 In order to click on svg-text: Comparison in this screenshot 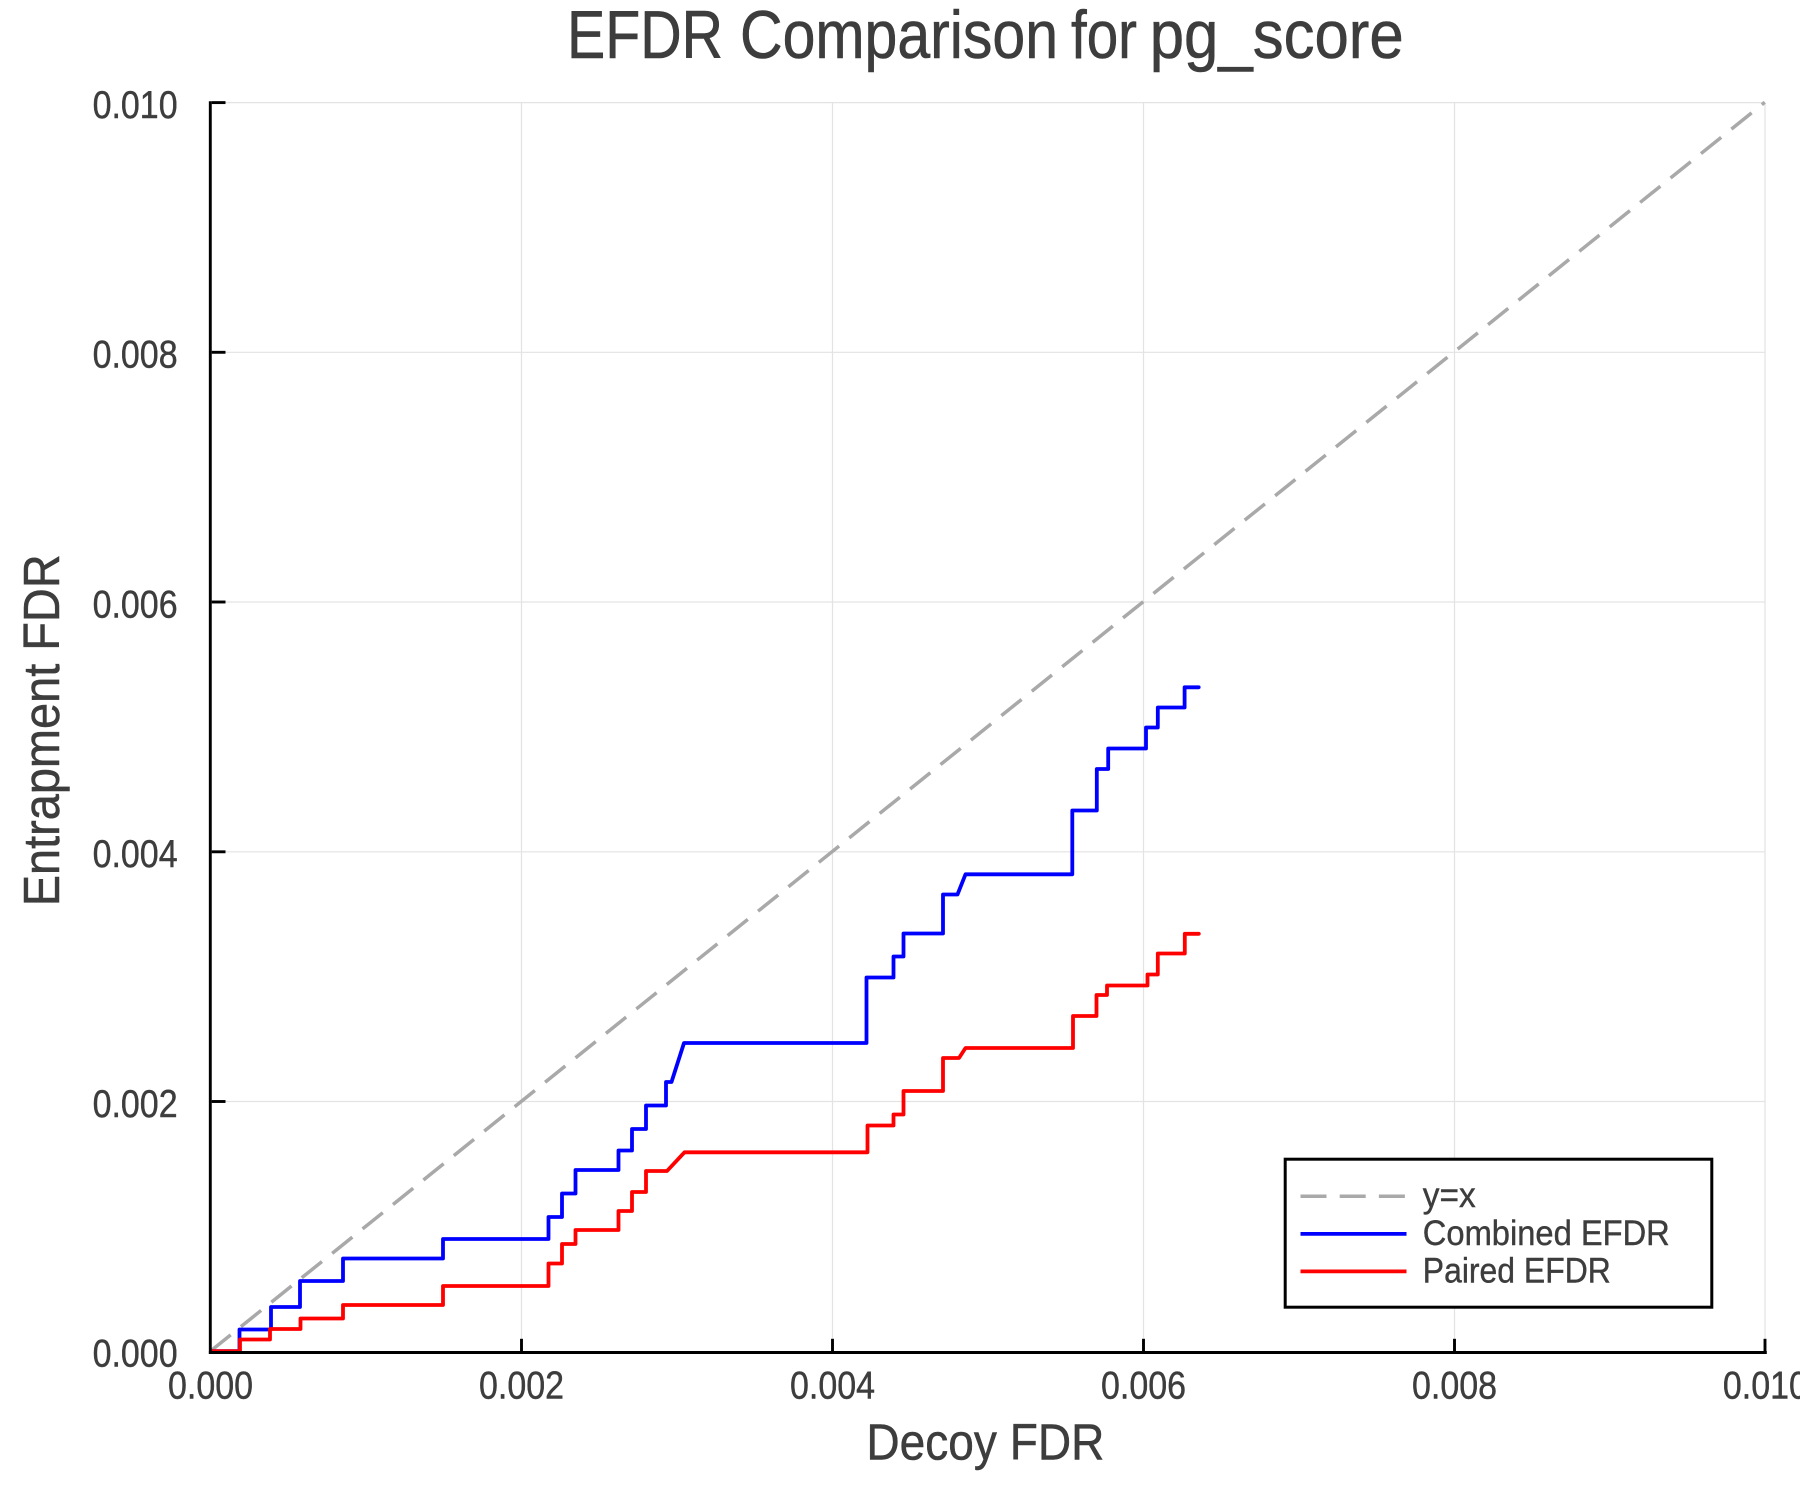, I will do `click(899, 36)`.